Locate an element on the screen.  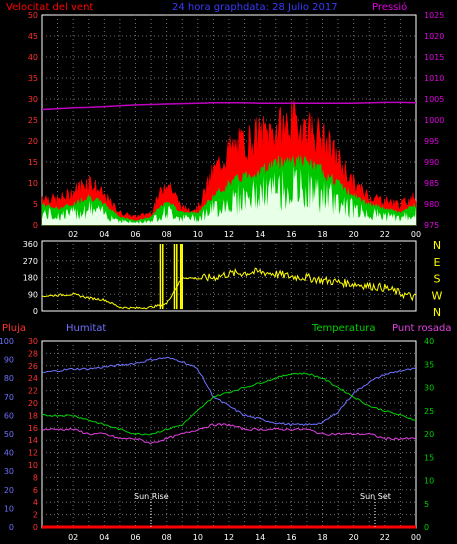
pressure-y-tick: 1000 is located at coordinates (434, 120).